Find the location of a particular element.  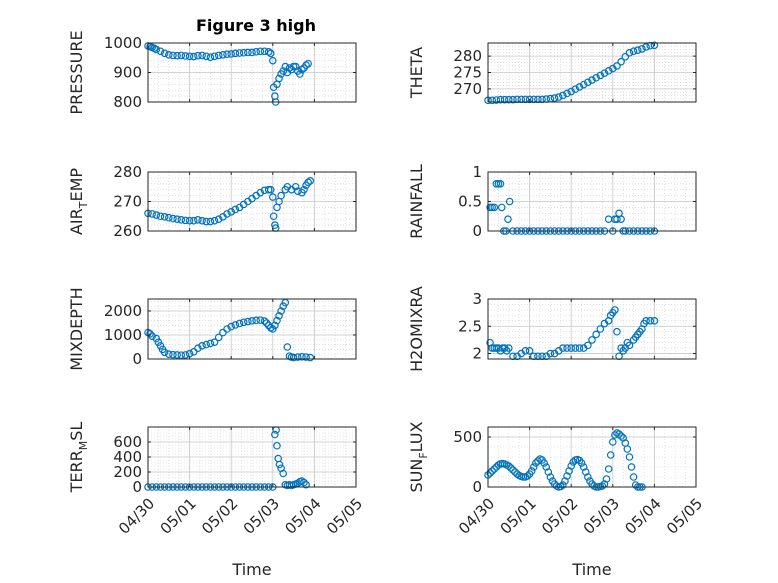

y-tick-label: 275 is located at coordinates (467, 73).